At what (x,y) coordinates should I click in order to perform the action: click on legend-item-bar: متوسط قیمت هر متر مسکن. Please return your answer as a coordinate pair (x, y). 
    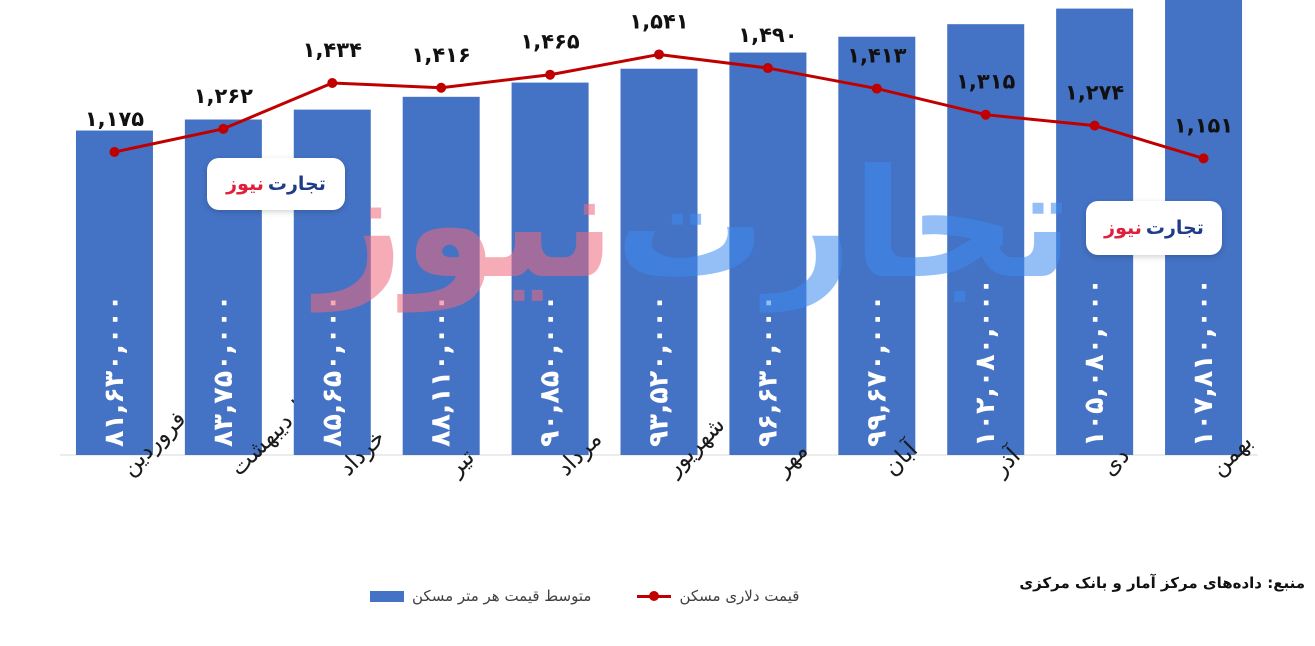
    Looking at the image, I should click on (480, 596).